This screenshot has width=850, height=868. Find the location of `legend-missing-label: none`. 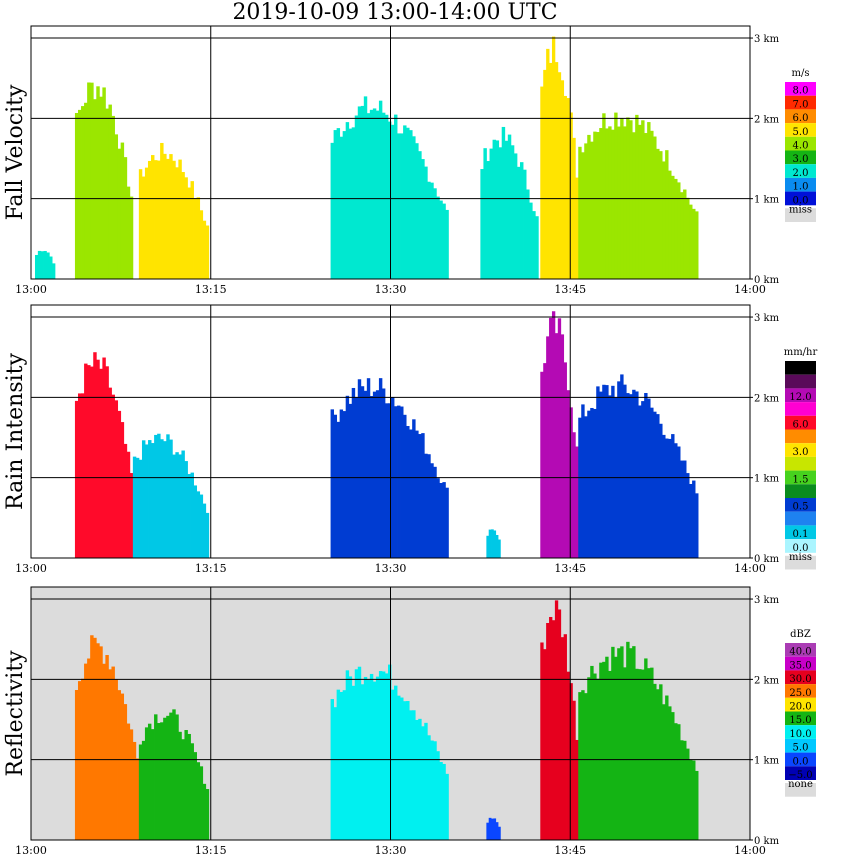

legend-missing-label: none is located at coordinates (800, 784).